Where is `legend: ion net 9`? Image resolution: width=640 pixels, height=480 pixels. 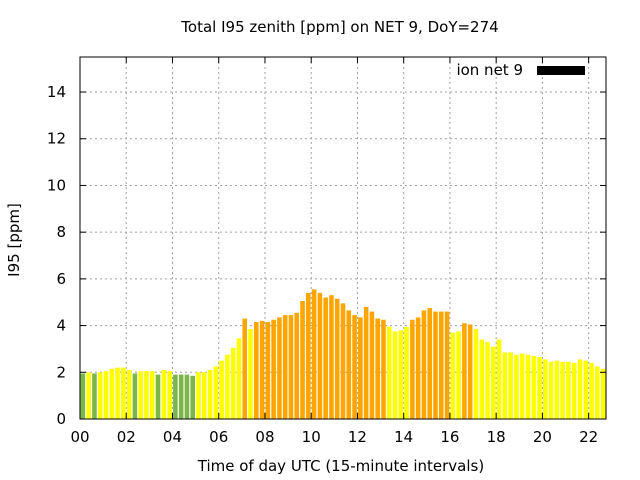 legend: ion net 9 is located at coordinates (520, 70).